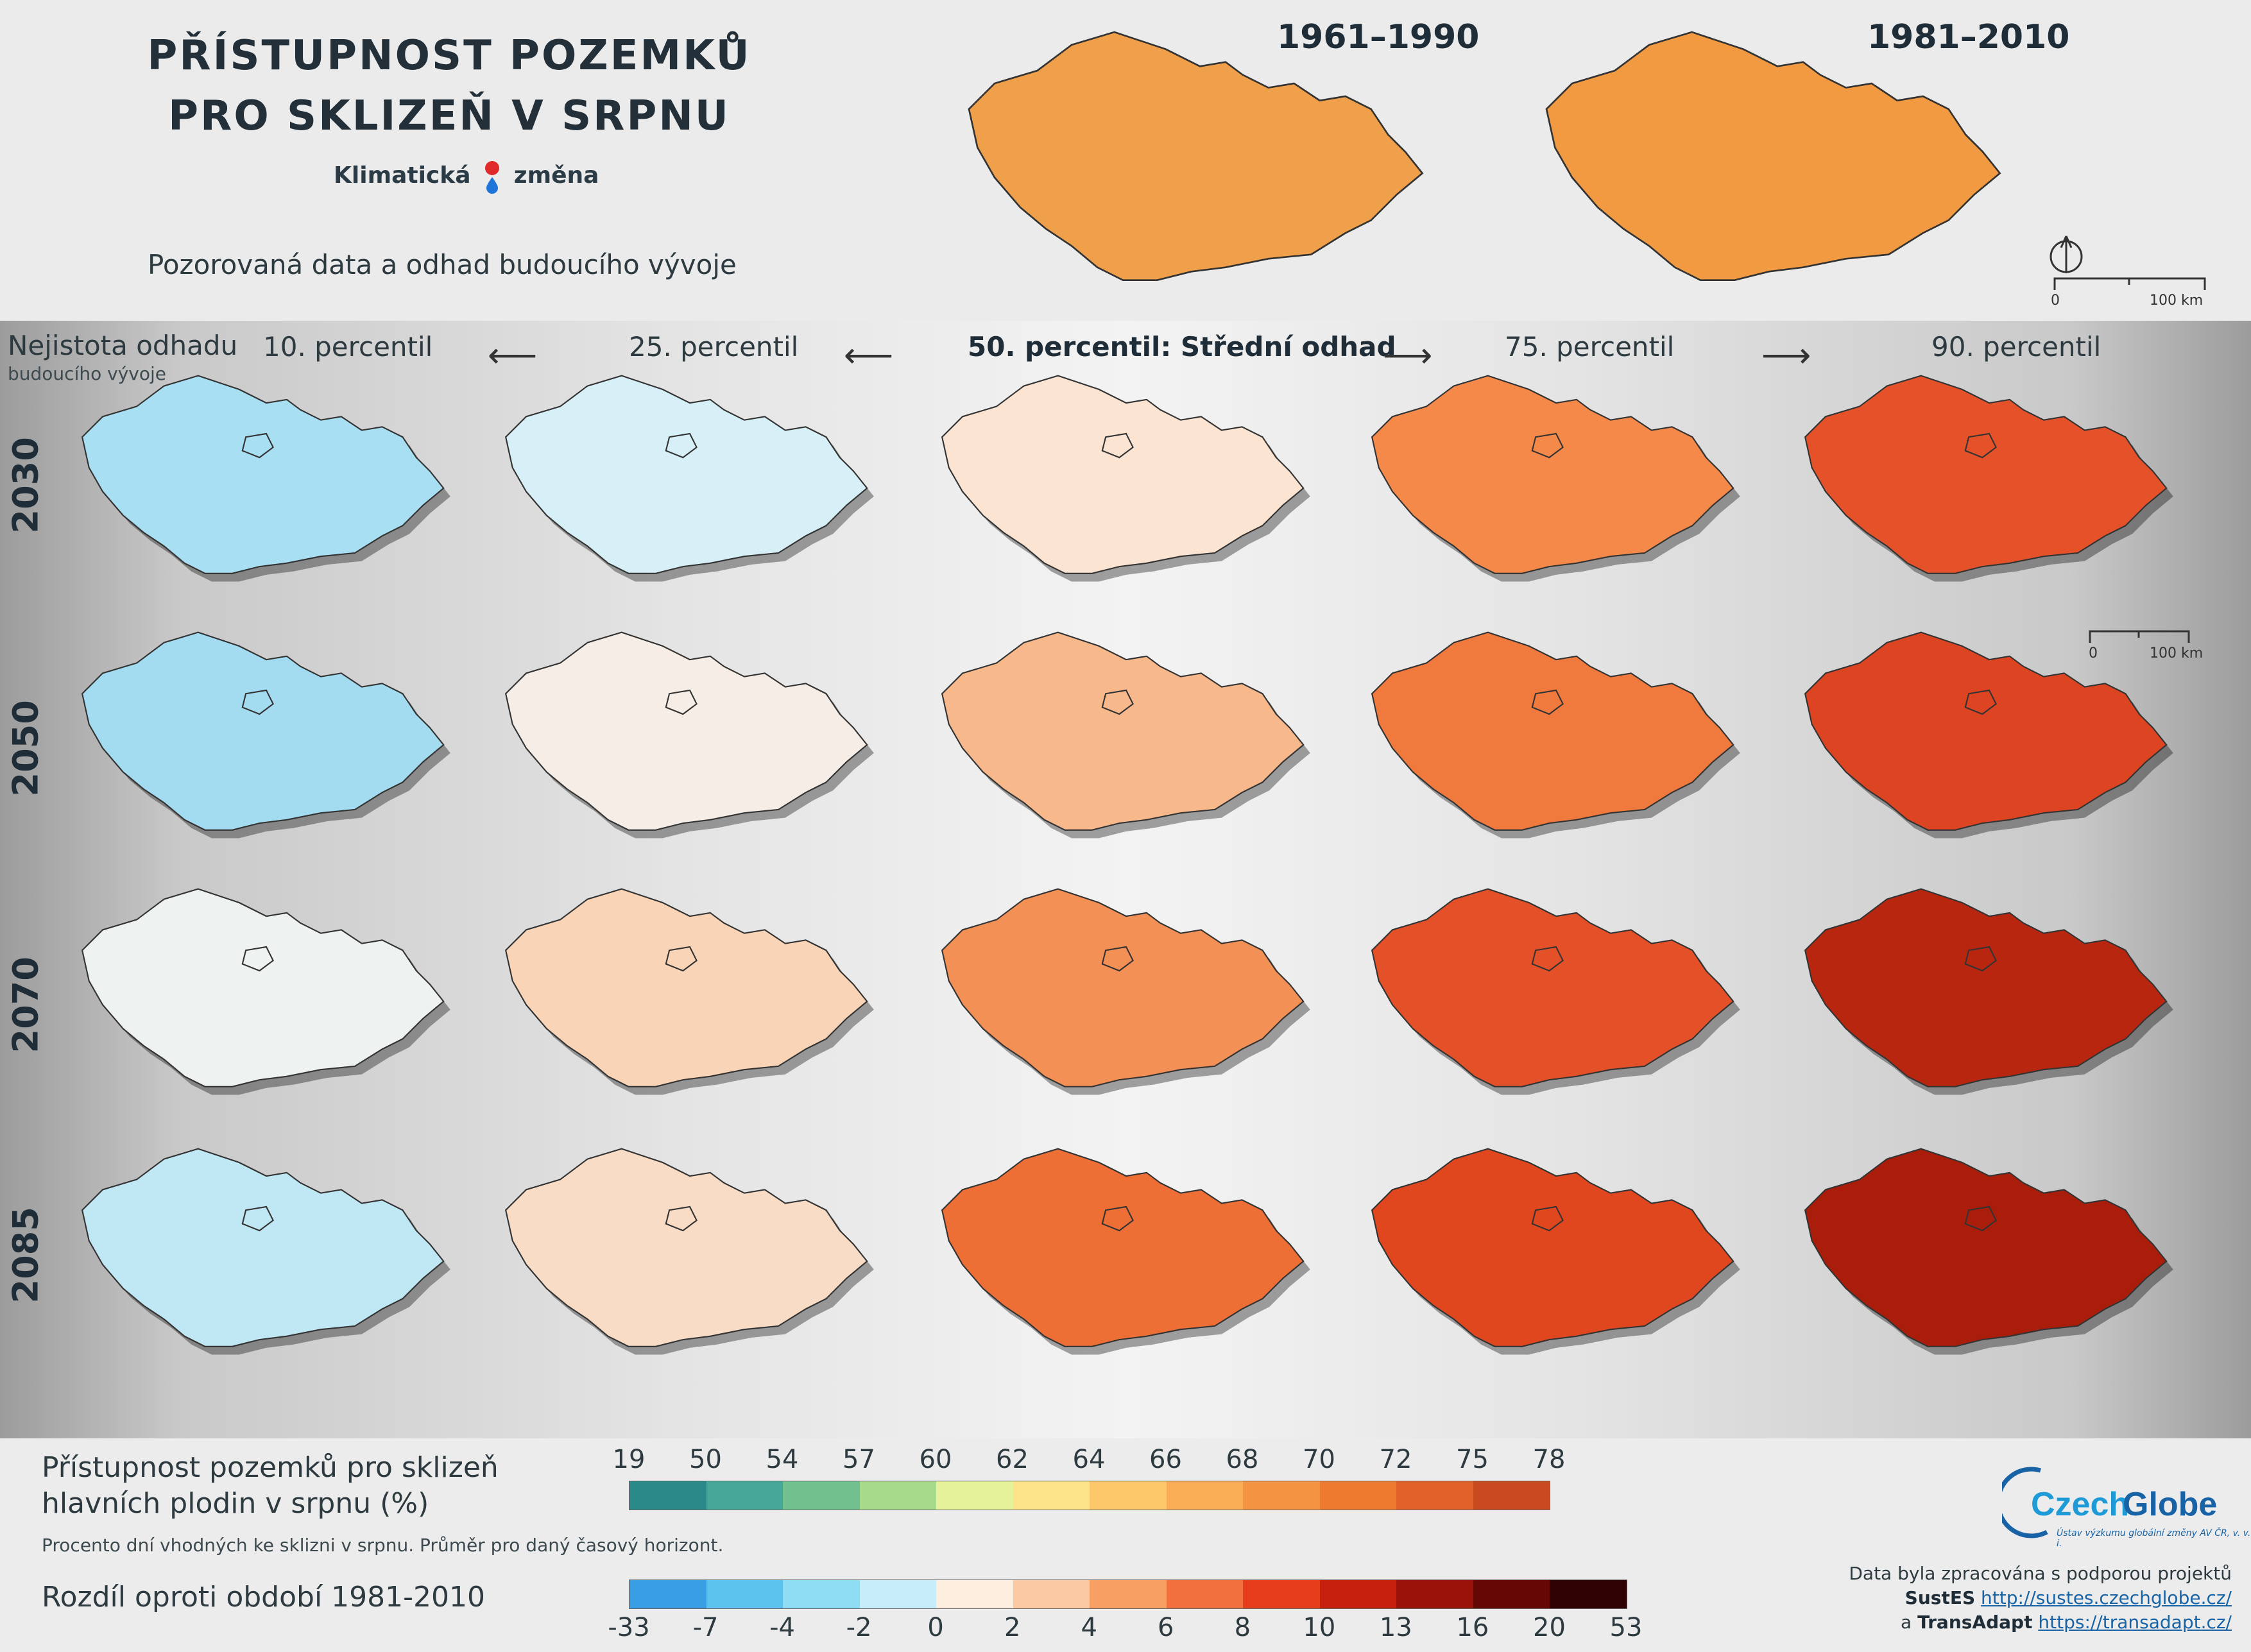  Describe the element at coordinates (1472, 1459) in the screenshot. I see `legend-tick-label: 75` at that location.